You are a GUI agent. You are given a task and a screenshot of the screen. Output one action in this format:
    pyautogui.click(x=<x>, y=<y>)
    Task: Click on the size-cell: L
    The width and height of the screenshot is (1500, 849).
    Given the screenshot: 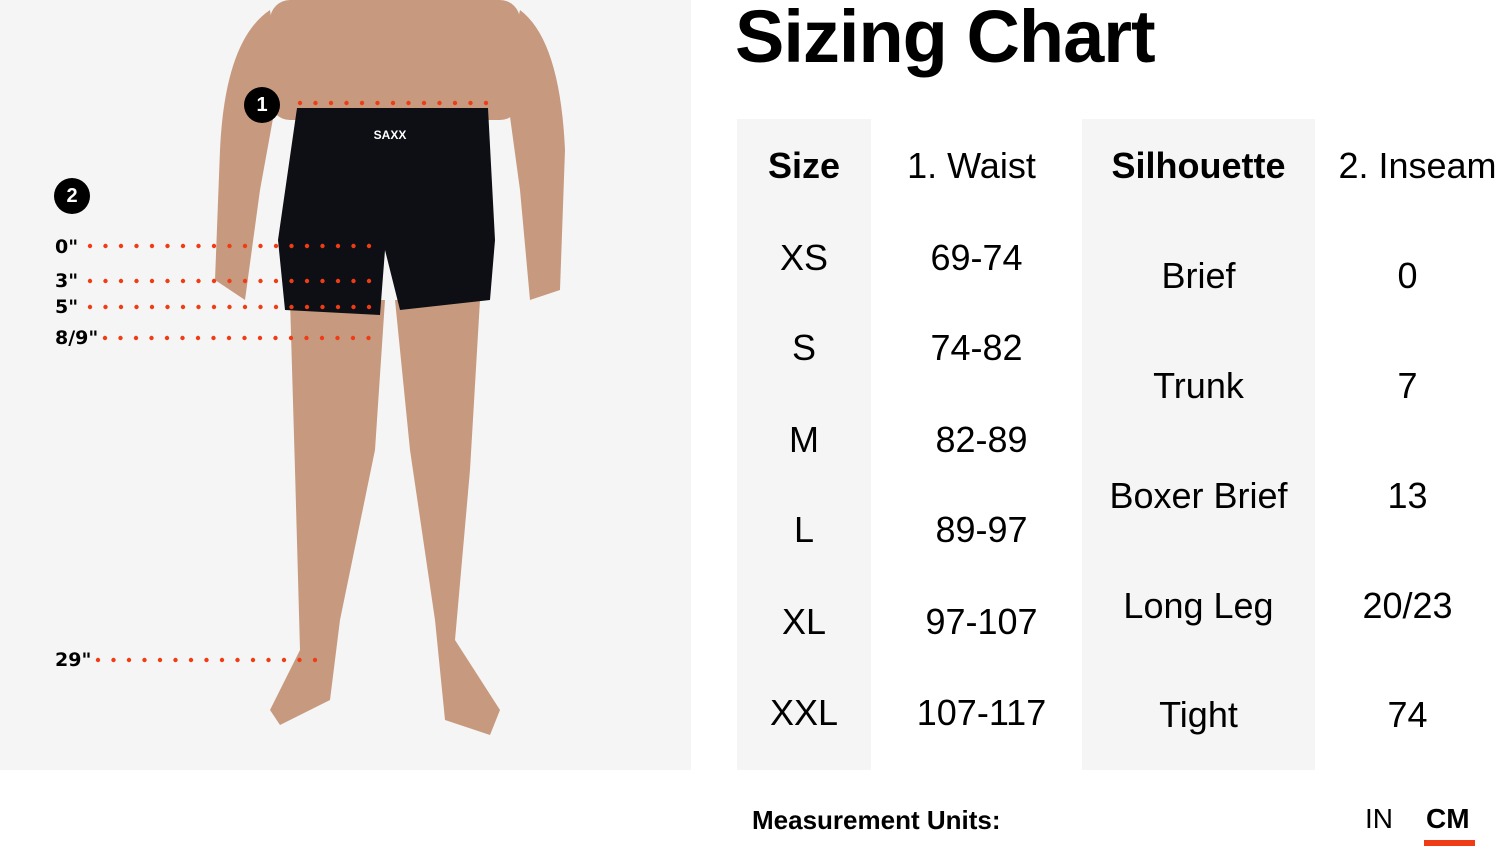 What is the action you would take?
    pyautogui.click(x=804, y=529)
    